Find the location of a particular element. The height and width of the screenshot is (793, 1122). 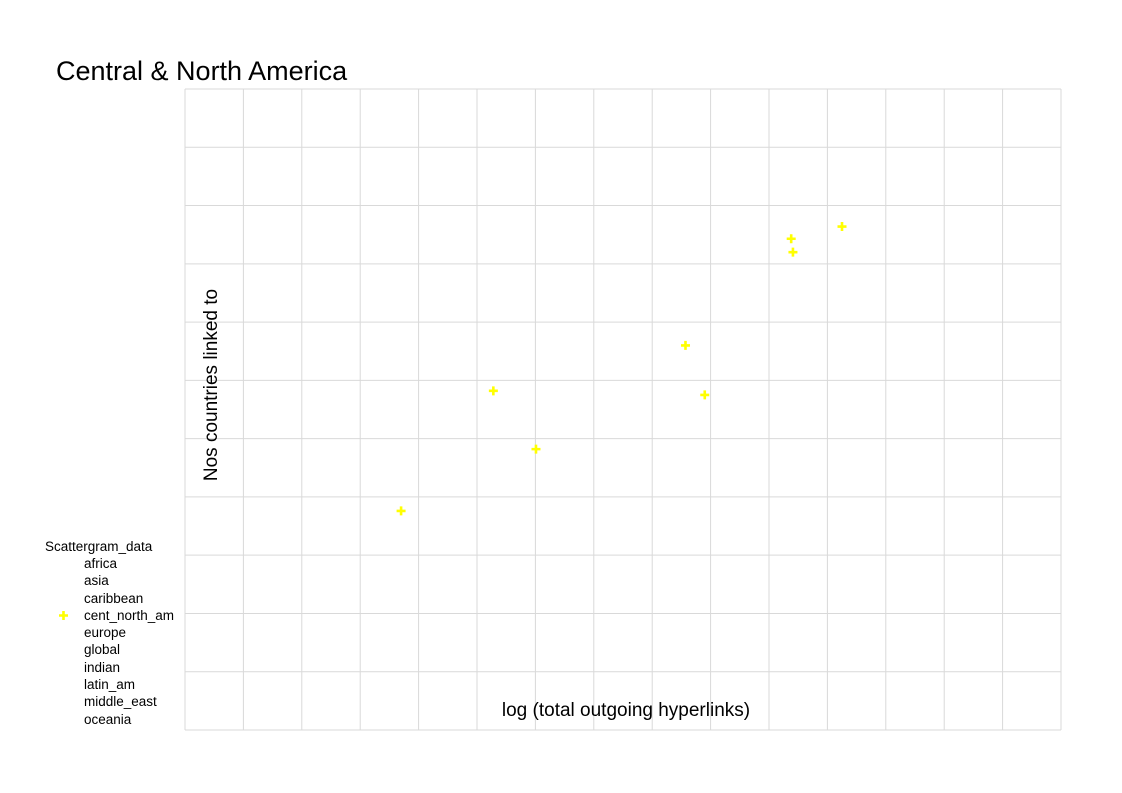

legend-entry: global is located at coordinates (109, 649).